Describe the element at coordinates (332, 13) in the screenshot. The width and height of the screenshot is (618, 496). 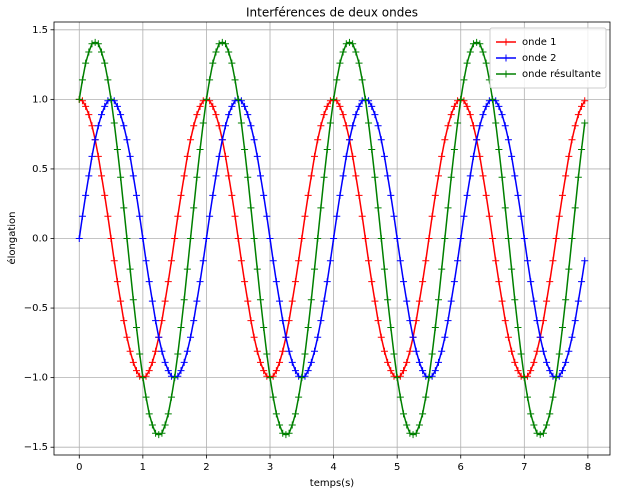
I see `chart-title: Interférences de deux ondes` at that location.